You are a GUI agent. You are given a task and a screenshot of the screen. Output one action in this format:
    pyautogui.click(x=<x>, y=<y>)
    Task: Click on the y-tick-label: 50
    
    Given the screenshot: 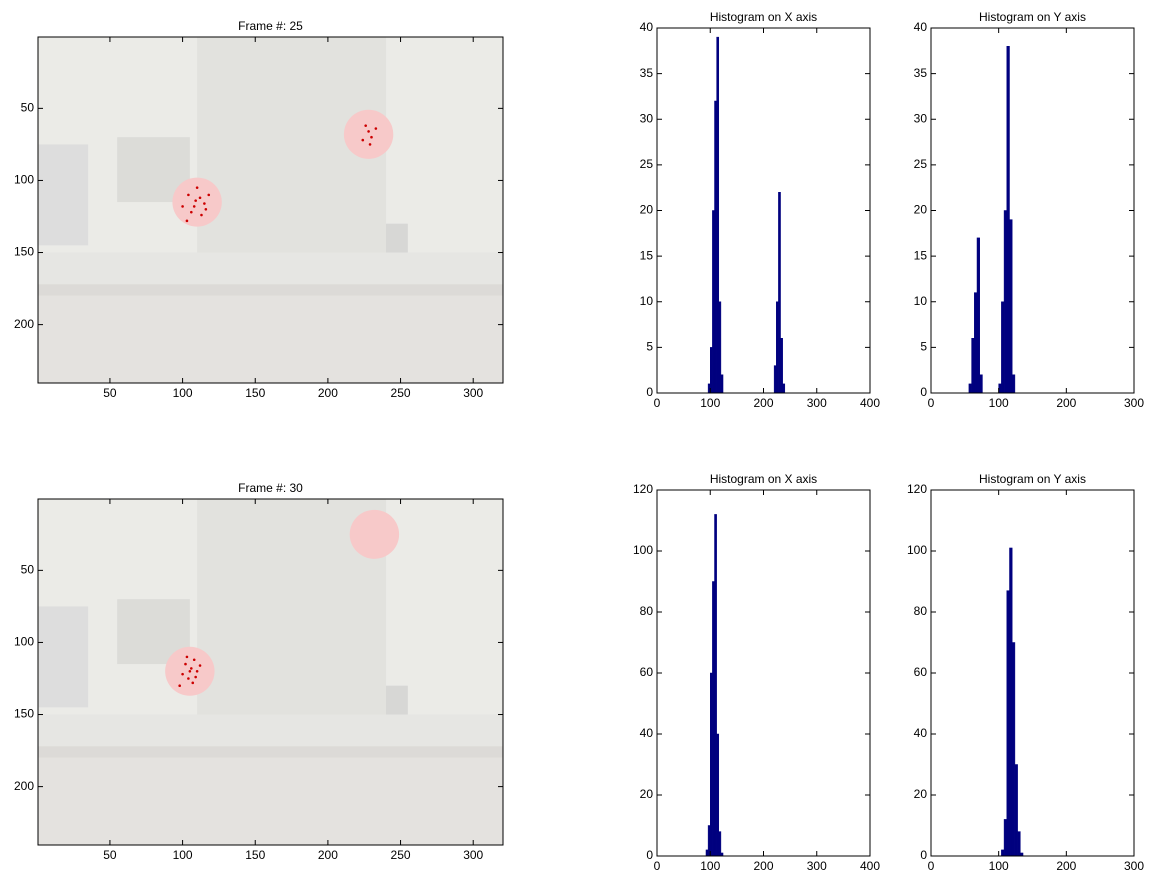 What is the action you would take?
    pyautogui.click(x=28, y=108)
    